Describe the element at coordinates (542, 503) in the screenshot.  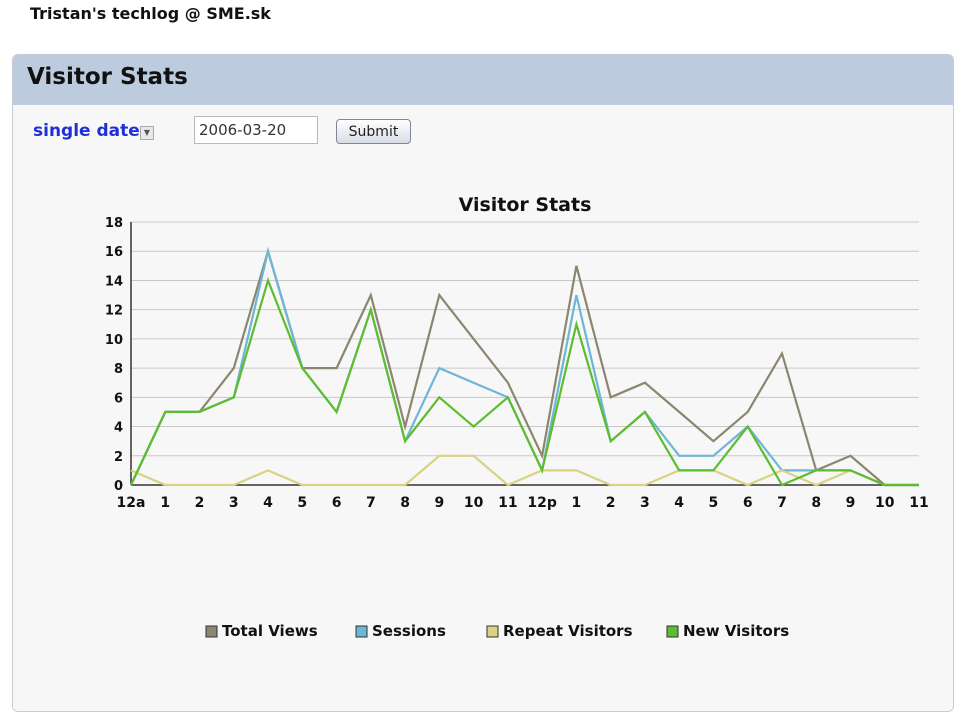
I see `x-tick-label: 12p` at that location.